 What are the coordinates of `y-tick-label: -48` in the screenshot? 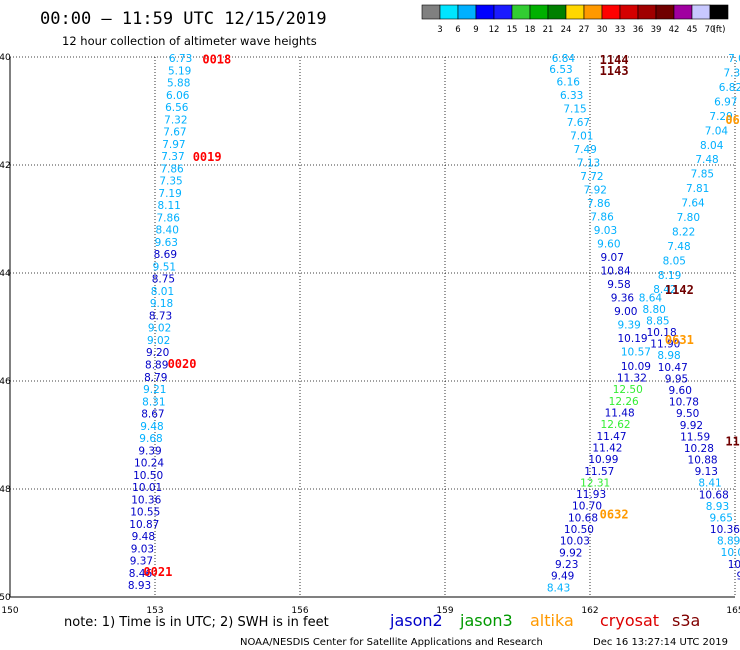 It's located at (5, 490).